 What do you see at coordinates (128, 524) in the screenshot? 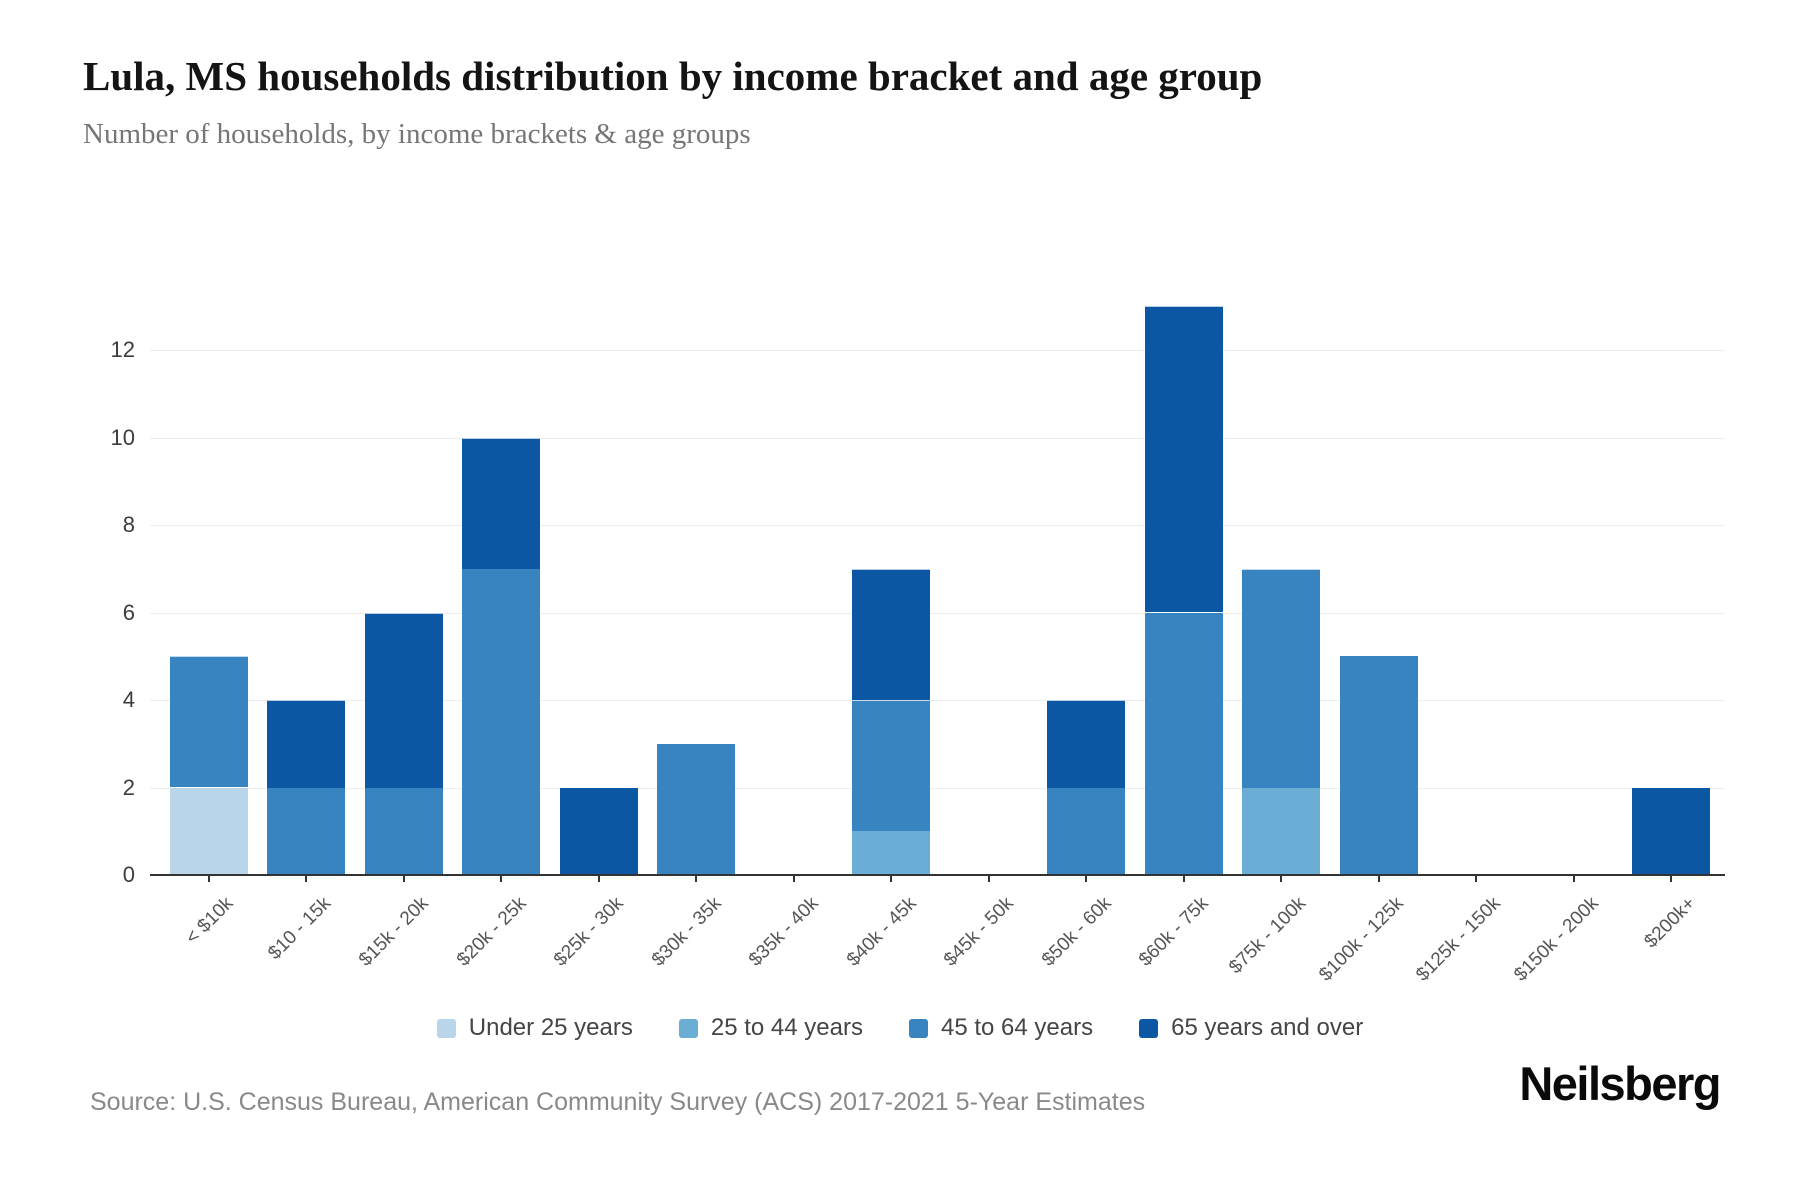
I see `y-axis-tick-label: 8` at bounding box center [128, 524].